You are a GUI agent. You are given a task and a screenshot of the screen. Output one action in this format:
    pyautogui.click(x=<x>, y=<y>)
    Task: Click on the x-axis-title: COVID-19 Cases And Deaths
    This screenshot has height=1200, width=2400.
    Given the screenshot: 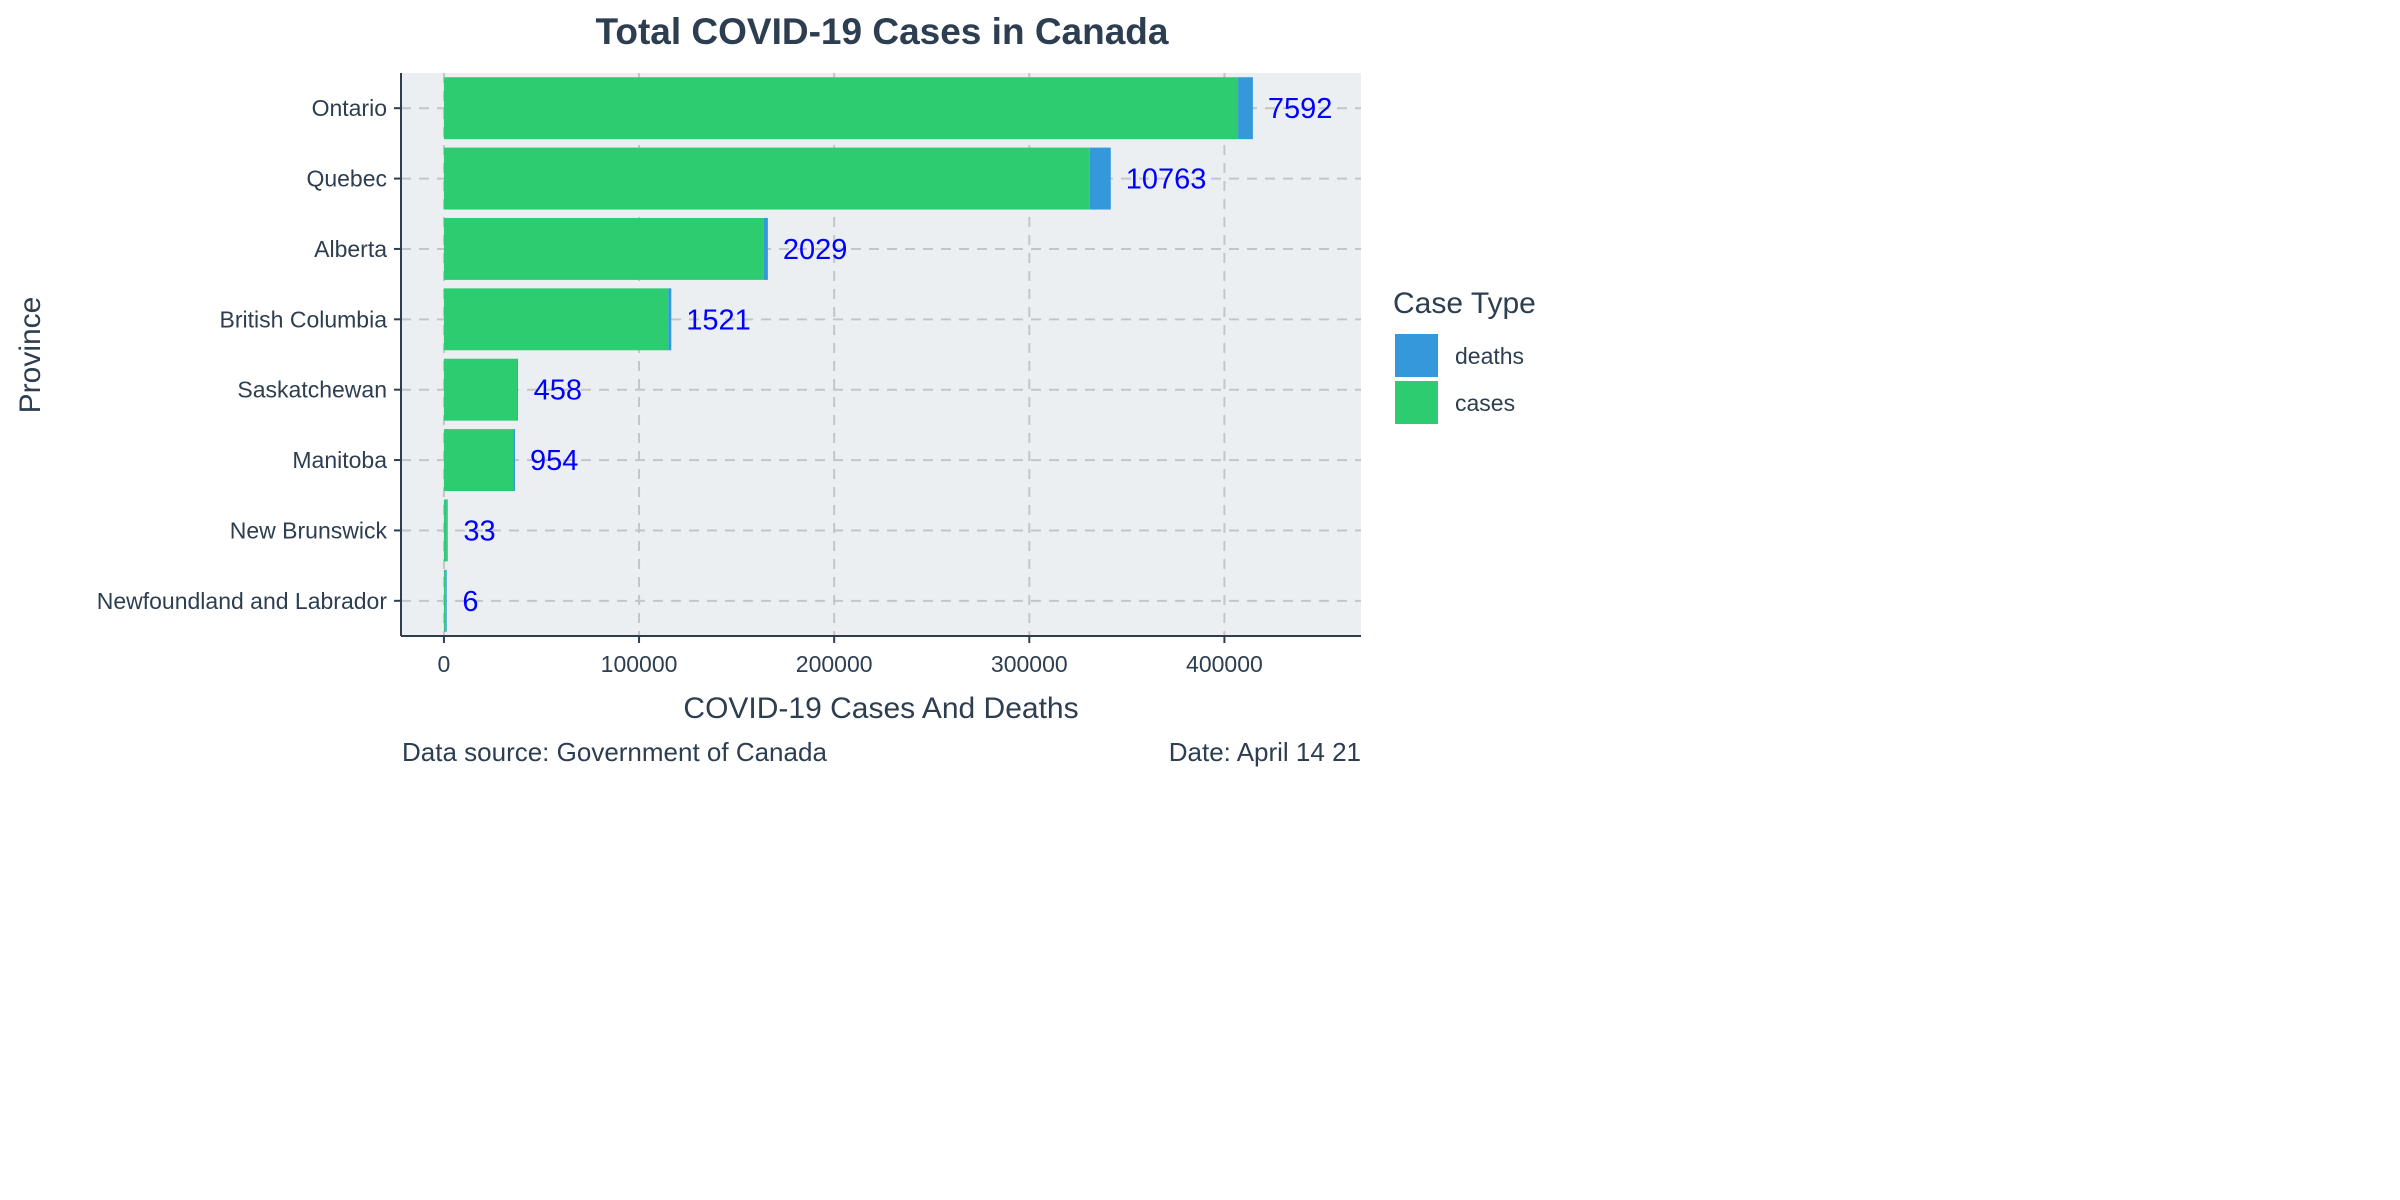 What is the action you would take?
    pyautogui.click(x=880, y=708)
    